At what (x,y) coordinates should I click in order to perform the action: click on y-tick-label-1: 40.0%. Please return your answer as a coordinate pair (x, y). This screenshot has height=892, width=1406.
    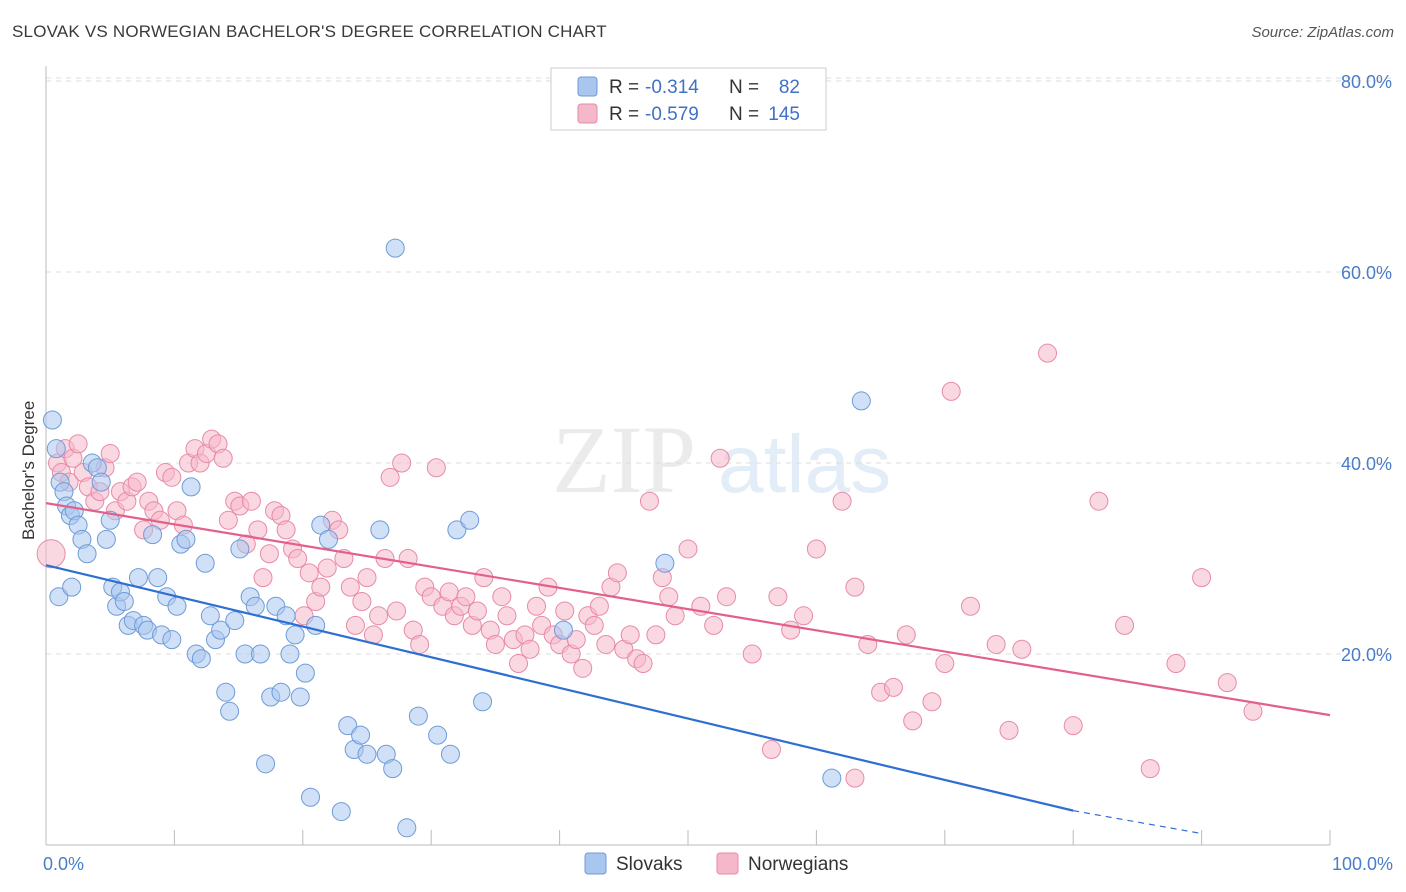
    Looking at the image, I should click on (1366, 464).